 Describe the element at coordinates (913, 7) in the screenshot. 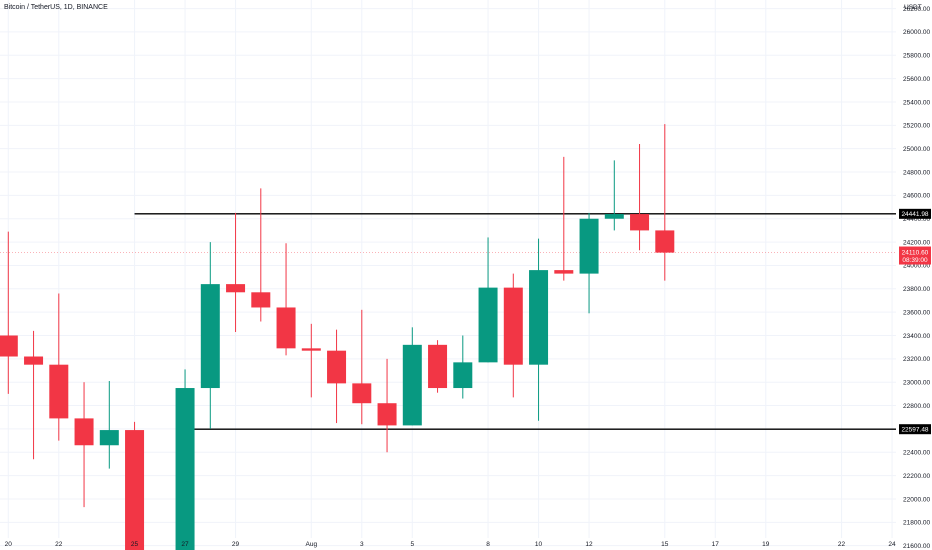

I see `price-axis-unit: USDT` at that location.